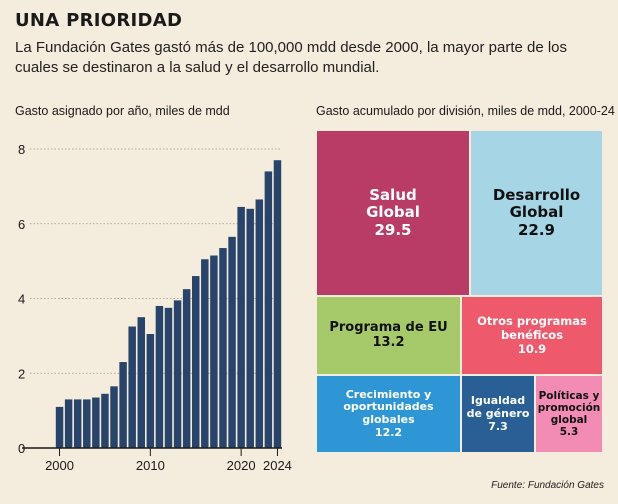 The image size is (618, 504). I want to click on x-tick-label: 2000, so click(59, 465).